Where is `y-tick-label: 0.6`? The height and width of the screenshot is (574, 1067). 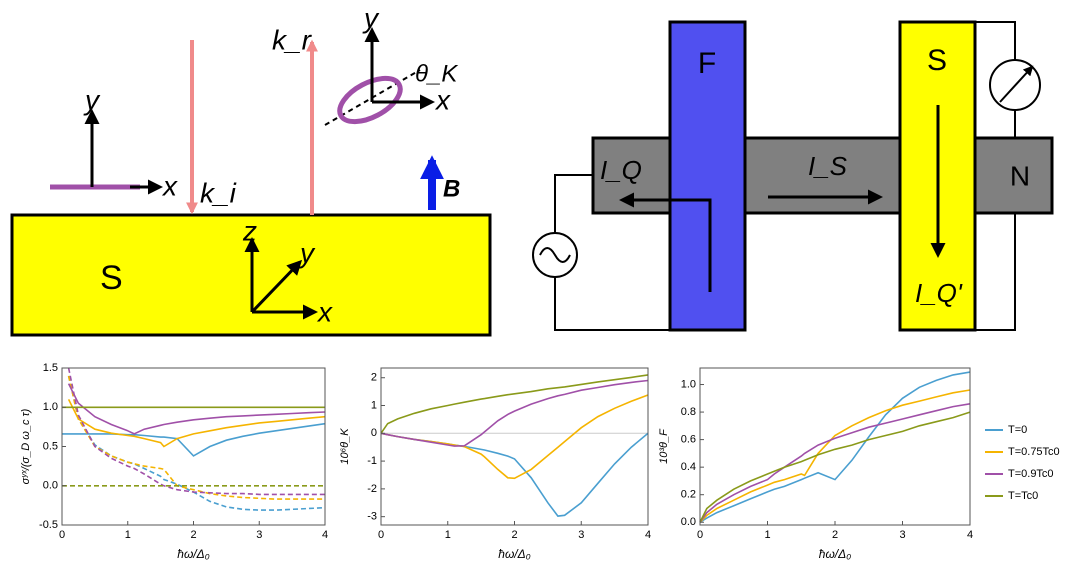 y-tick-label: 0.6 is located at coordinates (688, 440).